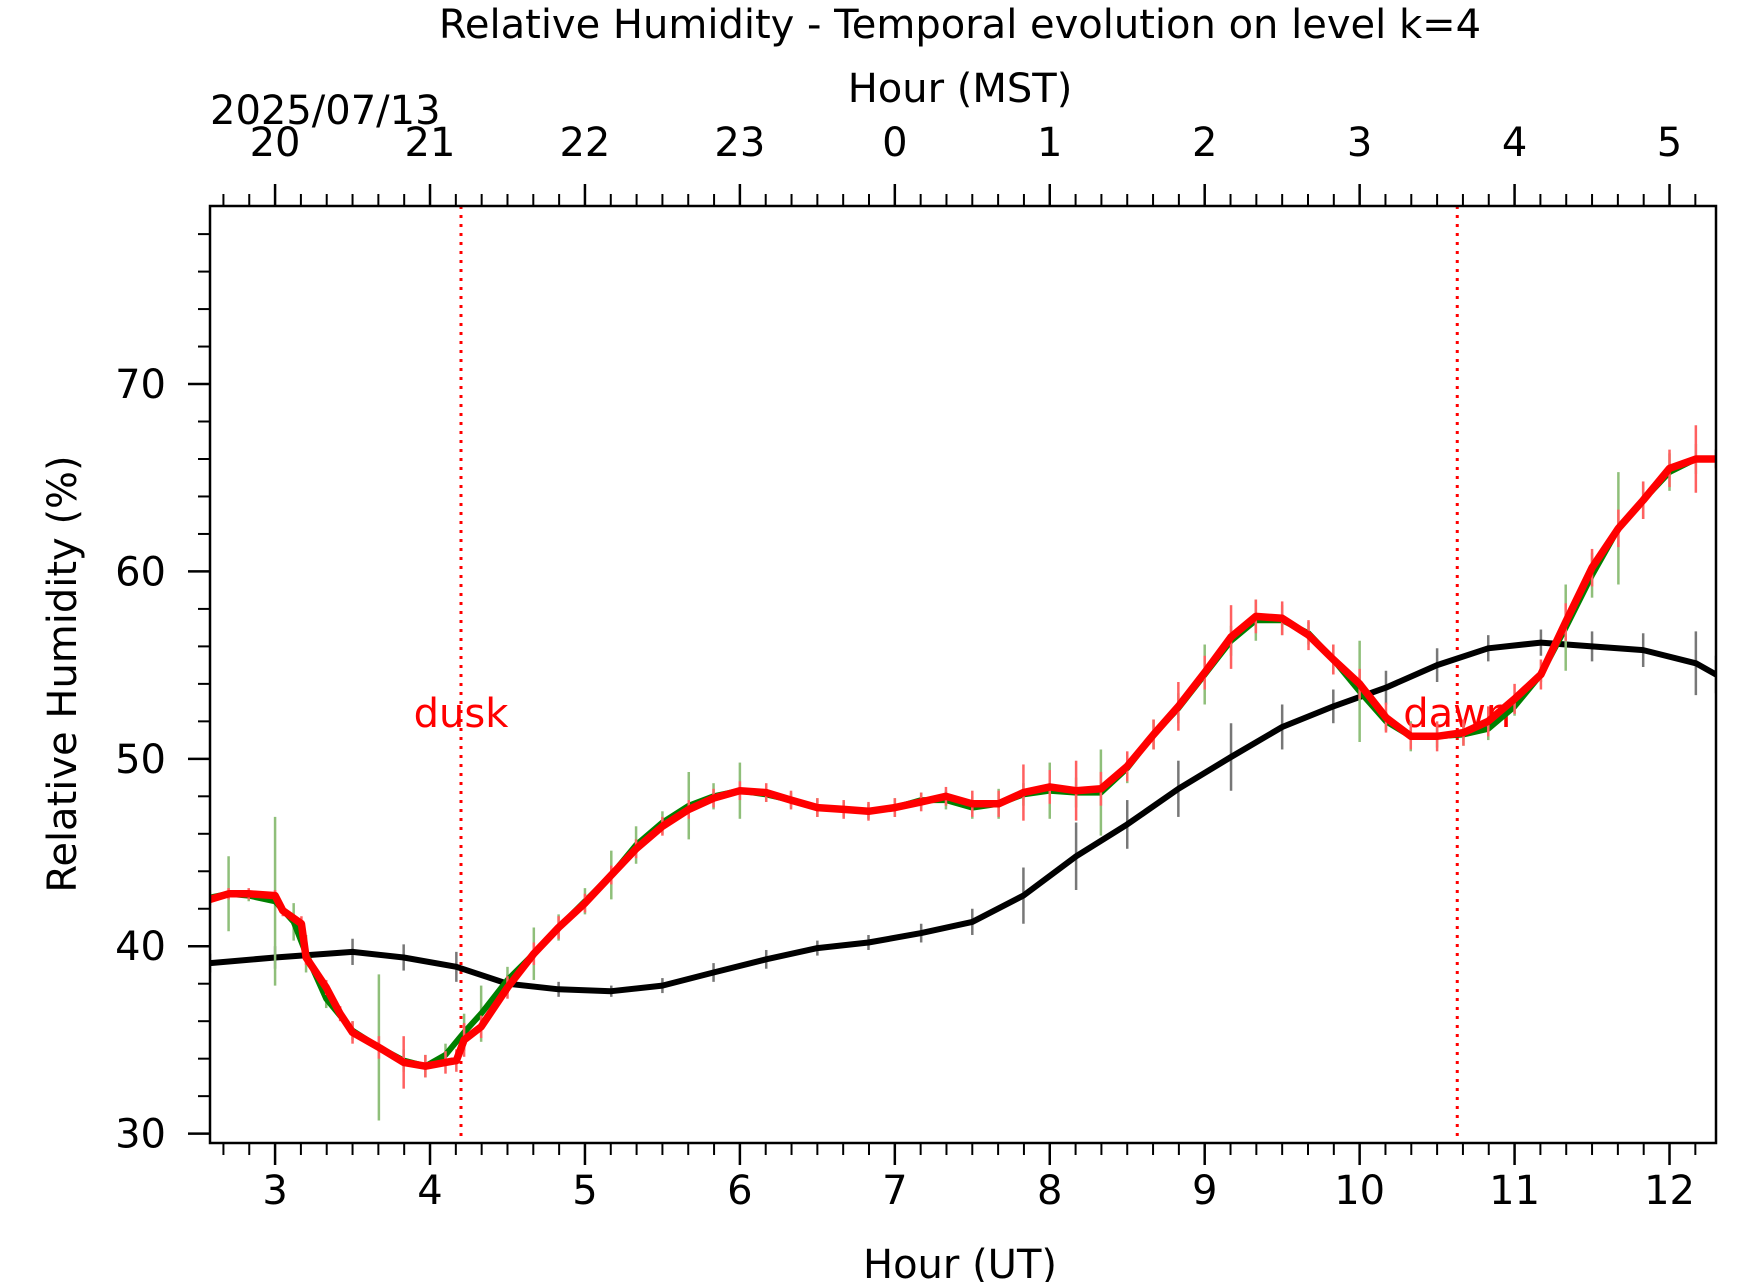  I want to click on event-label-dusk: dusk, so click(462, 714).